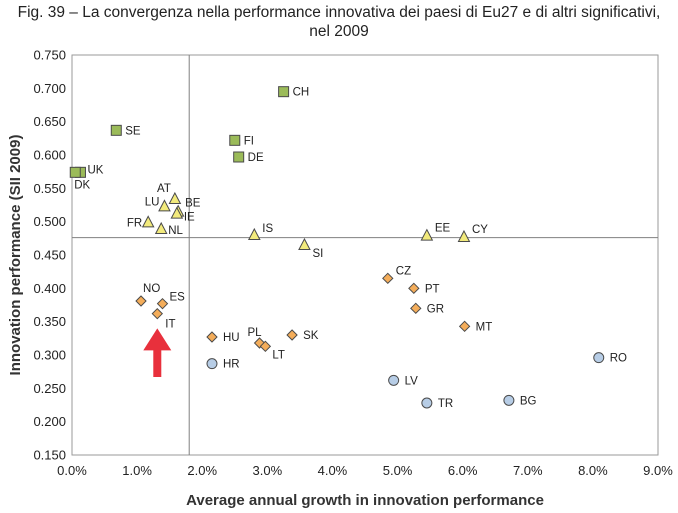 The width and height of the screenshot is (678, 513). I want to click on point-label-lt: LT, so click(278, 355).